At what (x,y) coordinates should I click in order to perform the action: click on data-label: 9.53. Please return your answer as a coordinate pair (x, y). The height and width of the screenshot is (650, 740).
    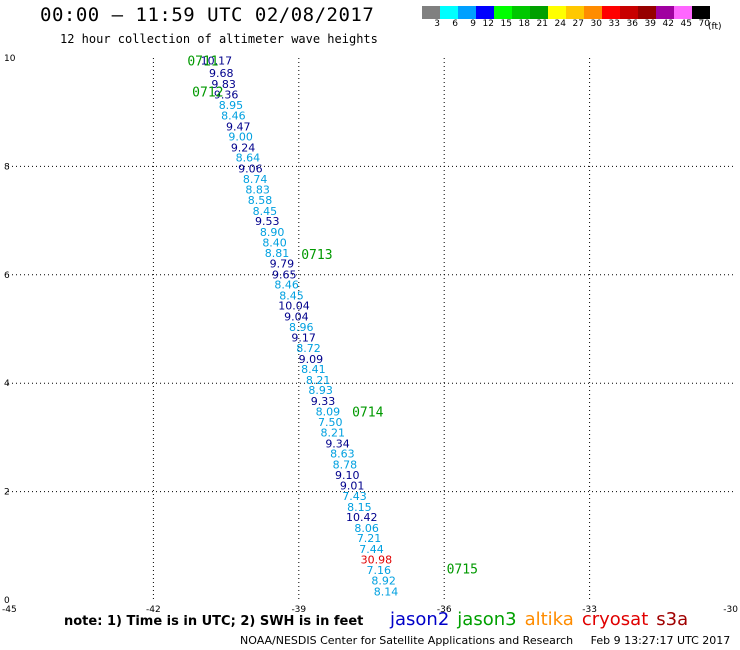
    Looking at the image, I should click on (267, 221).